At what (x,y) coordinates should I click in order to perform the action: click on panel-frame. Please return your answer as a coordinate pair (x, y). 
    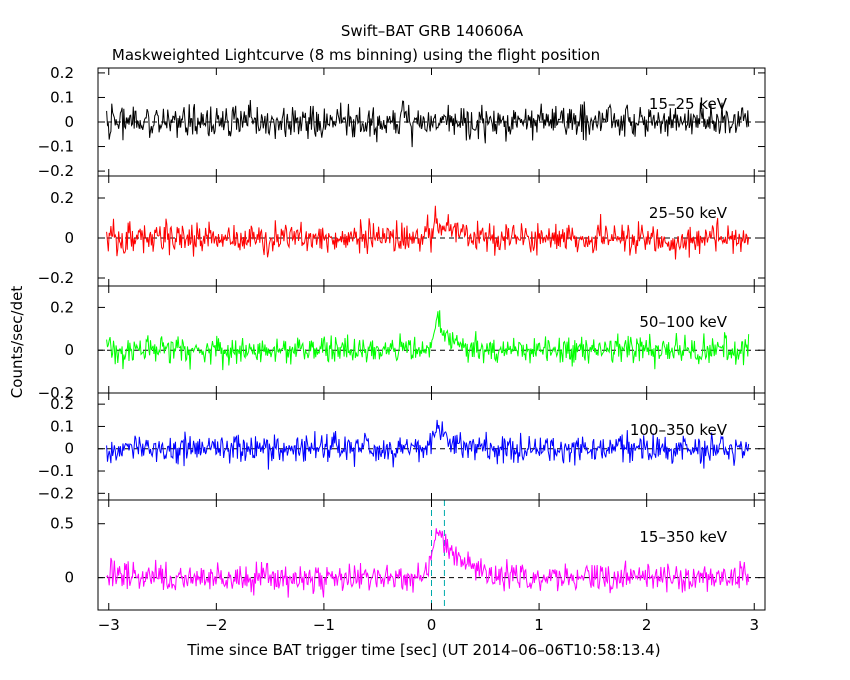
    Looking at the image, I should click on (431, 339).